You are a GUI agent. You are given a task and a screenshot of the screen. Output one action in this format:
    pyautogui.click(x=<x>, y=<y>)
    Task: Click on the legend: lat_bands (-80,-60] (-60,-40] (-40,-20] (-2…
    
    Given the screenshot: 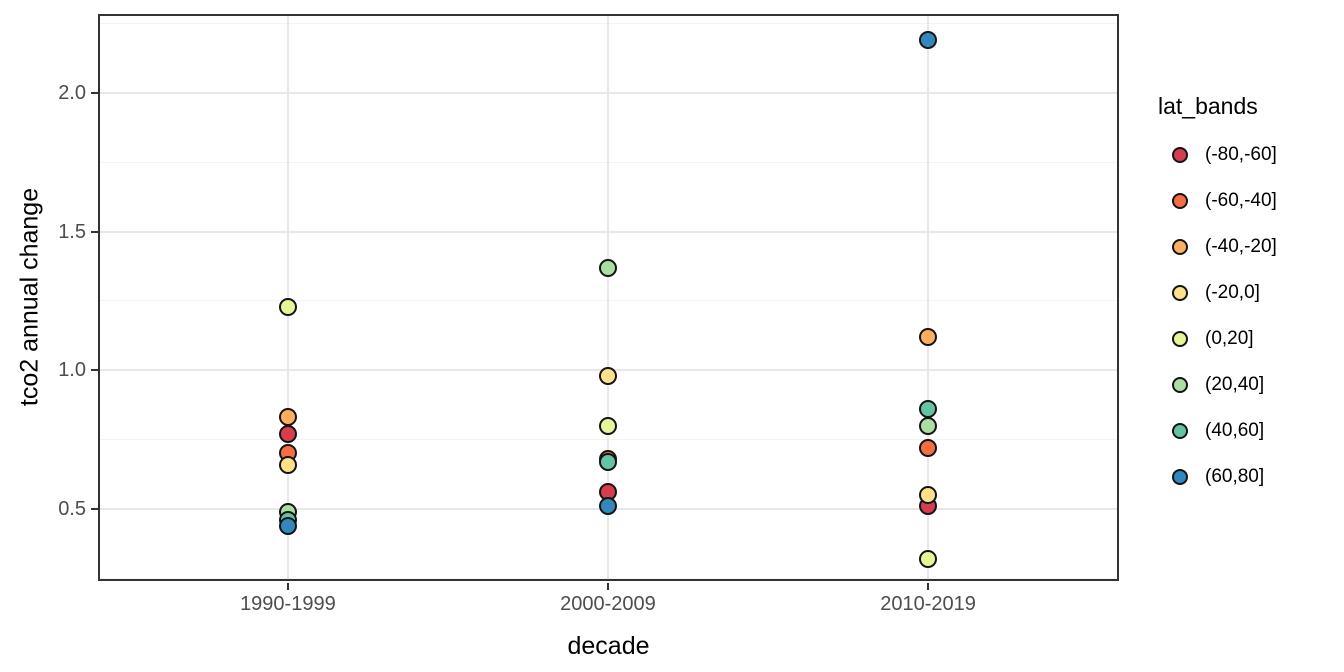 What is the action you would take?
    pyautogui.click(x=1250, y=296)
    